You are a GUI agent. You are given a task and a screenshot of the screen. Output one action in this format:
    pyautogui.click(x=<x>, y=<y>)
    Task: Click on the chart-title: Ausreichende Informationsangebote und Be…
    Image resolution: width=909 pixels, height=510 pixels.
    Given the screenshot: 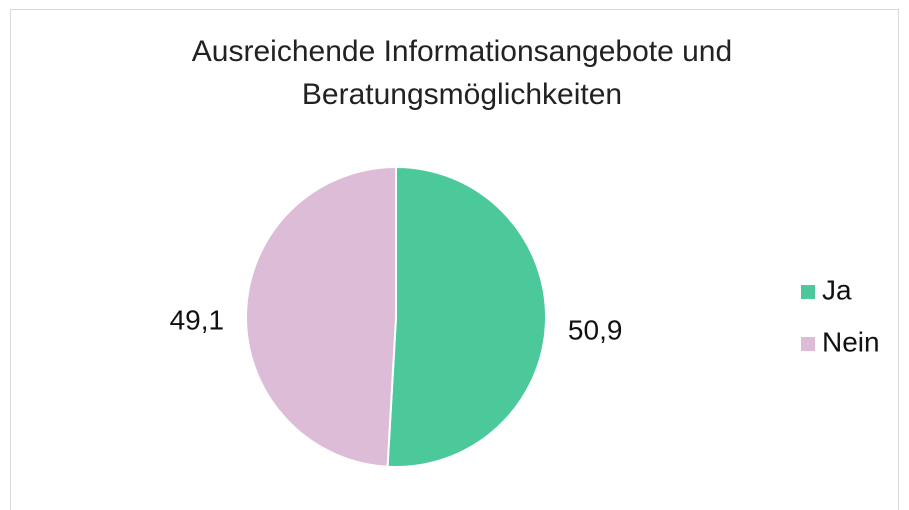 What is the action you would take?
    pyautogui.click(x=462, y=73)
    